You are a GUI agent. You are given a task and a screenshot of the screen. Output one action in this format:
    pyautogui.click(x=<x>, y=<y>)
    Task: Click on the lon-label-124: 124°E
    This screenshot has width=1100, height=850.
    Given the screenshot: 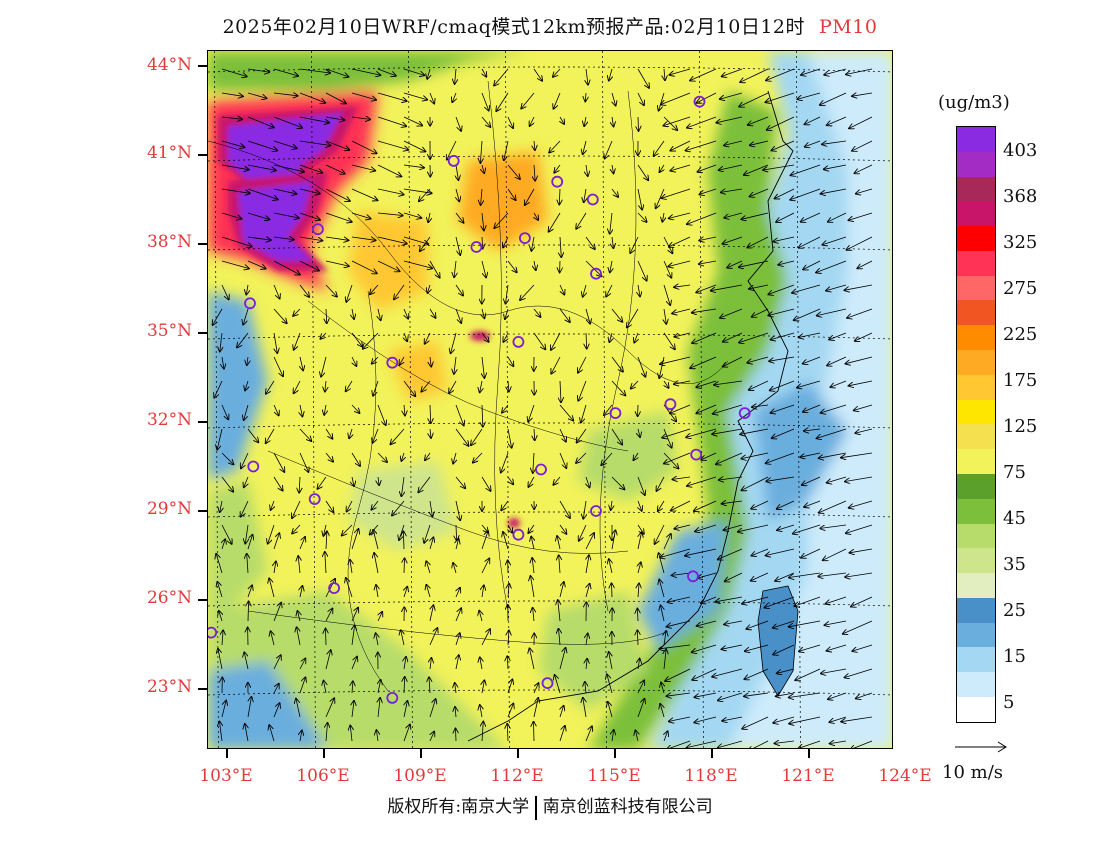 What is the action you would take?
    pyautogui.click(x=905, y=776)
    